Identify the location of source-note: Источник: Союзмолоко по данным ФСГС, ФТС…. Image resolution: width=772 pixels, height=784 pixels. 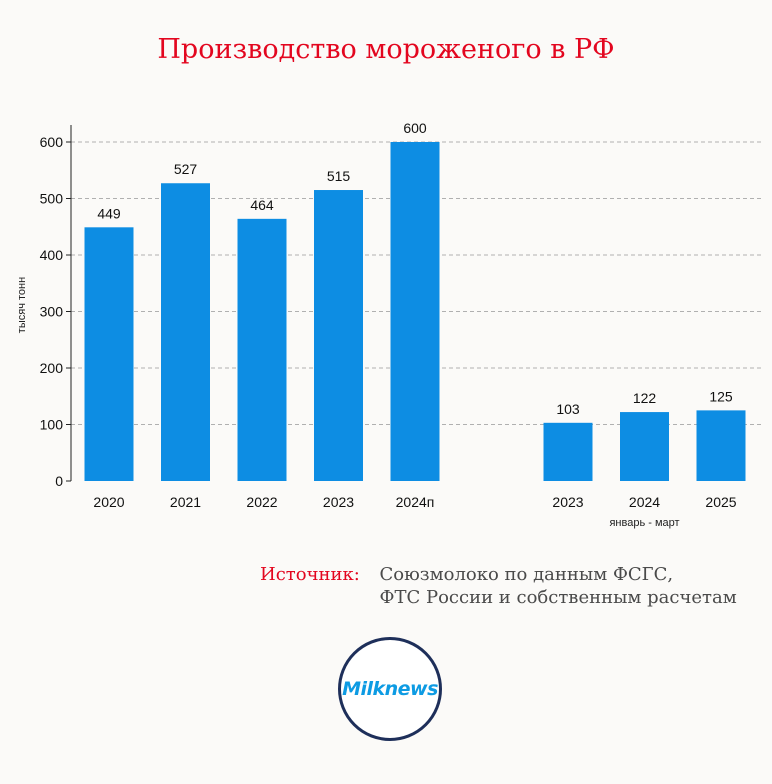
(498, 586).